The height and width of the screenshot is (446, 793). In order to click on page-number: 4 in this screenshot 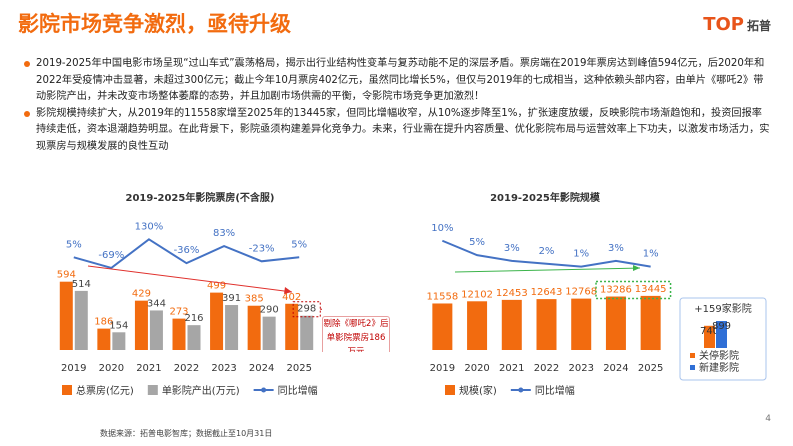, I will do `click(768, 419)`.